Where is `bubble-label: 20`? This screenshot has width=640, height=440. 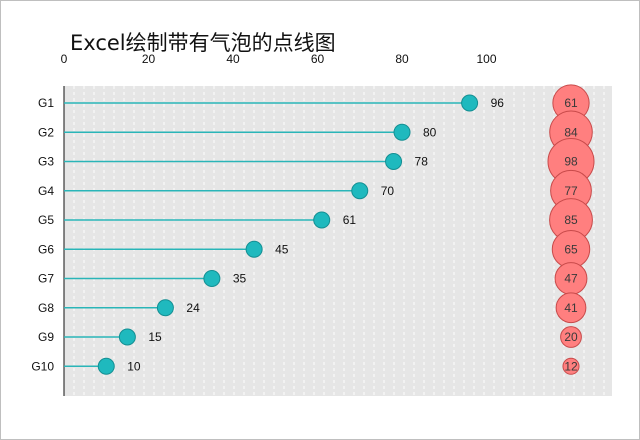
bubble-label: 20 is located at coordinates (571, 337).